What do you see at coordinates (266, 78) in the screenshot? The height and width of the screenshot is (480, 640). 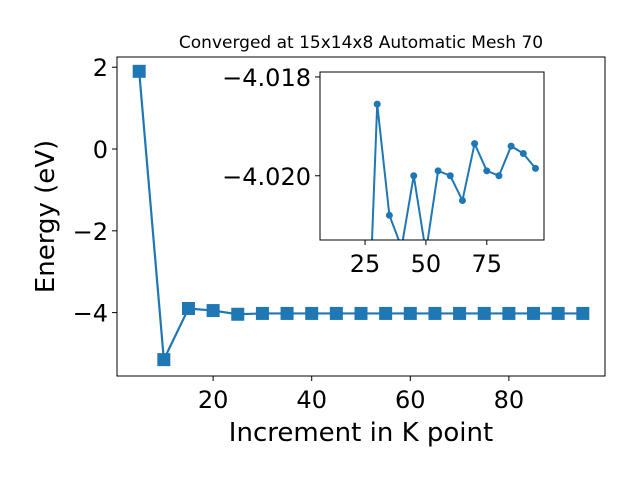 I see `inset-y-tick-label: −4.018` at bounding box center [266, 78].